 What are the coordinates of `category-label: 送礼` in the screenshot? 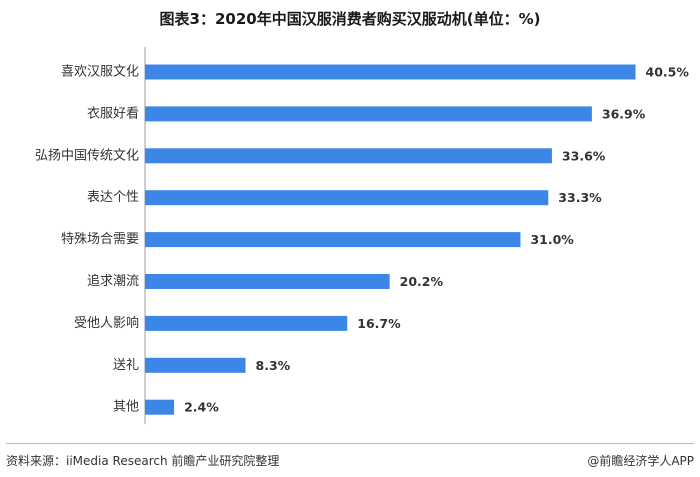 It's located at (126, 365).